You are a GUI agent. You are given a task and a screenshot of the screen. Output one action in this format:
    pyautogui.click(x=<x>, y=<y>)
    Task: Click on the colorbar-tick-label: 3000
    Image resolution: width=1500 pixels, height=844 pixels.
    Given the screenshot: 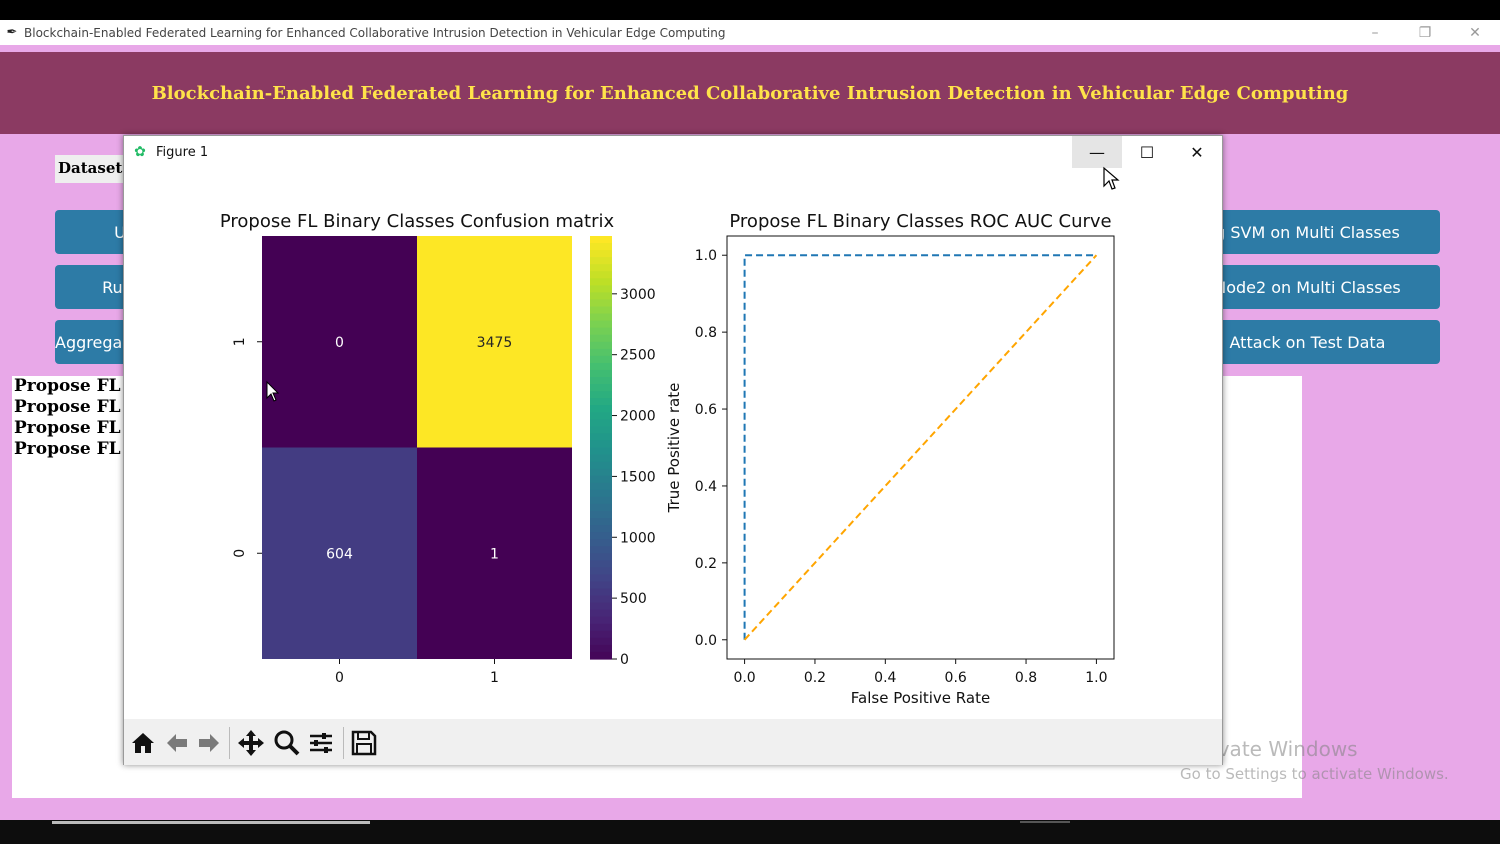 What is the action you would take?
    pyautogui.click(x=638, y=295)
    